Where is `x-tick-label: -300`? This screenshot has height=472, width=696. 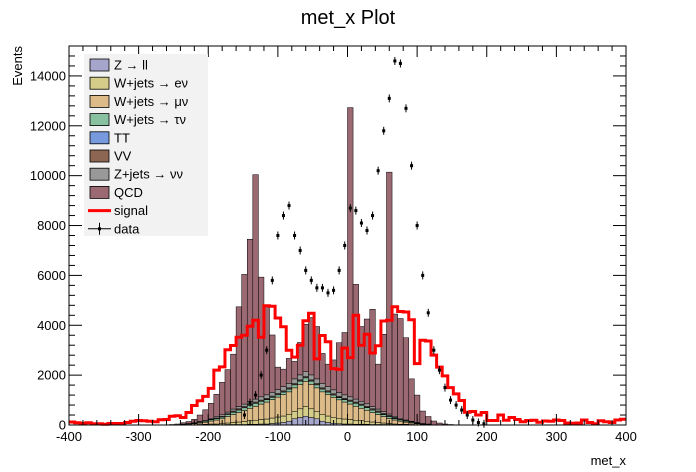
x-tick-label: -300 is located at coordinates (139, 436).